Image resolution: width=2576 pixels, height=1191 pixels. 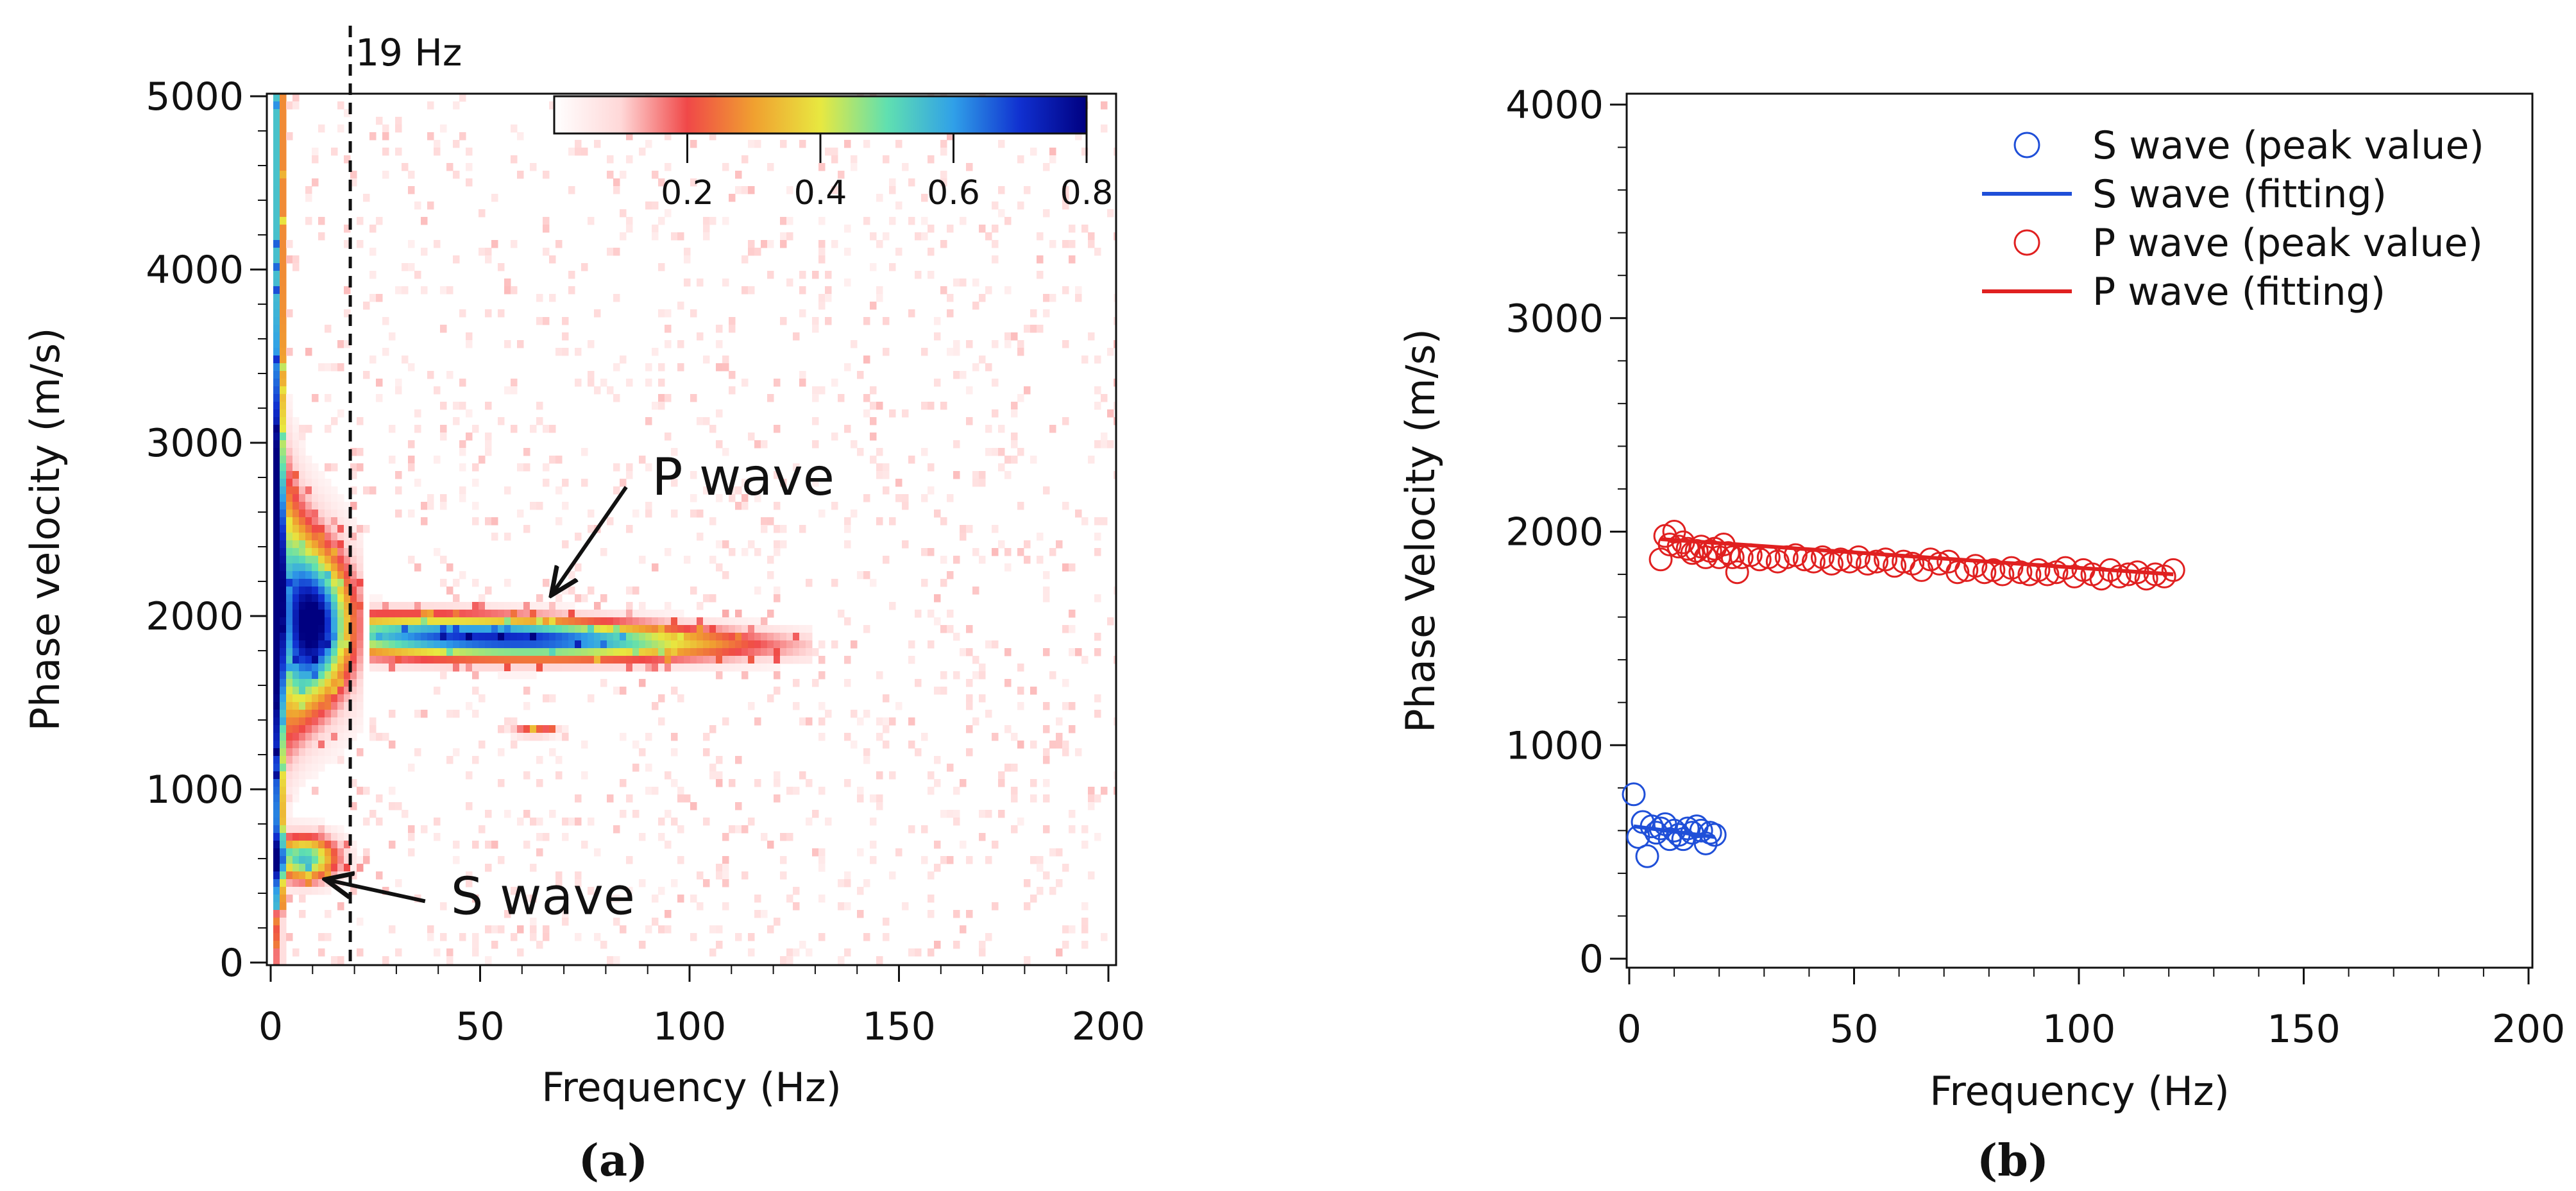 What do you see at coordinates (1109, 1026) in the screenshot?
I see `x-tick-label-a: 200` at bounding box center [1109, 1026].